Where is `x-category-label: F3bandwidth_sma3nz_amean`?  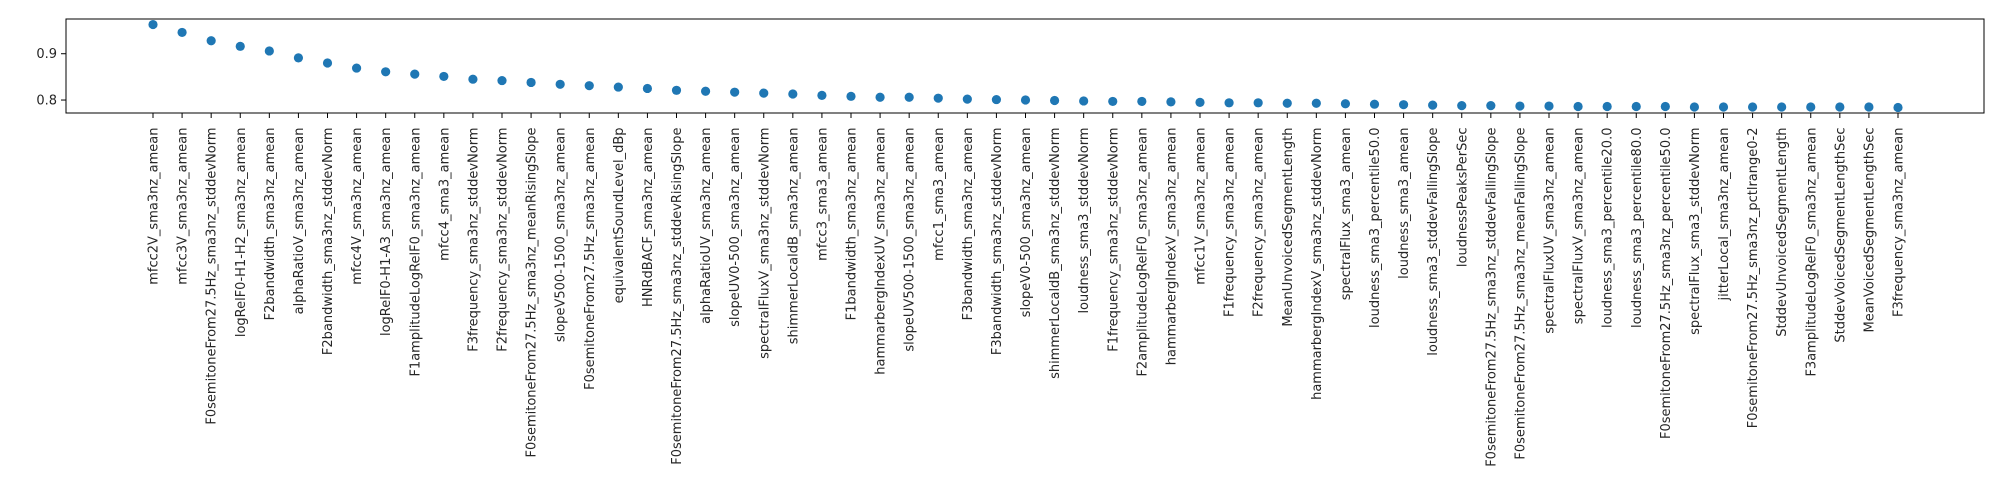 x-category-label: F3bandwidth_sma3nz_amean is located at coordinates (968, 223).